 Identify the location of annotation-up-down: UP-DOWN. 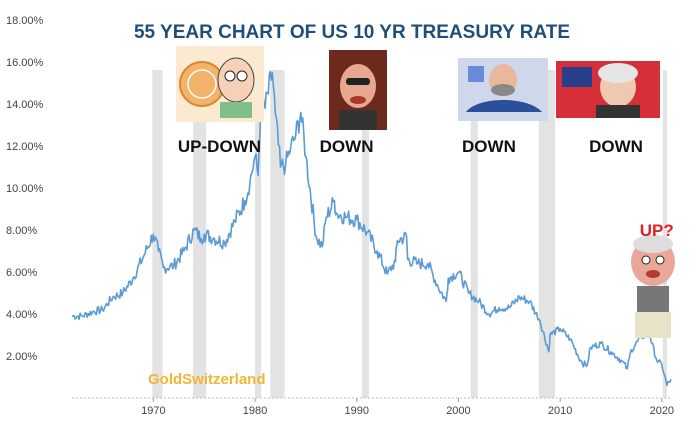
(219, 146).